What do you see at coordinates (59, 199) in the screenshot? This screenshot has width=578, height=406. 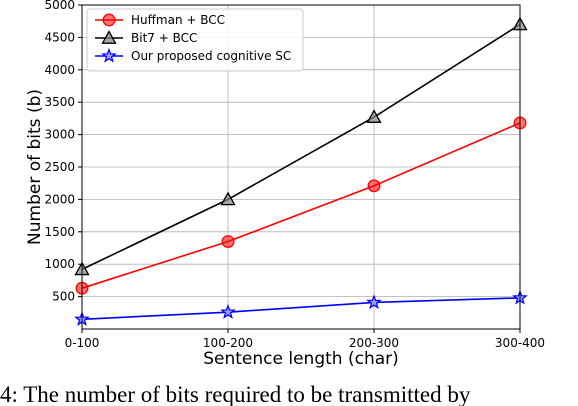 I see `y-tick-label: 2000` at bounding box center [59, 199].